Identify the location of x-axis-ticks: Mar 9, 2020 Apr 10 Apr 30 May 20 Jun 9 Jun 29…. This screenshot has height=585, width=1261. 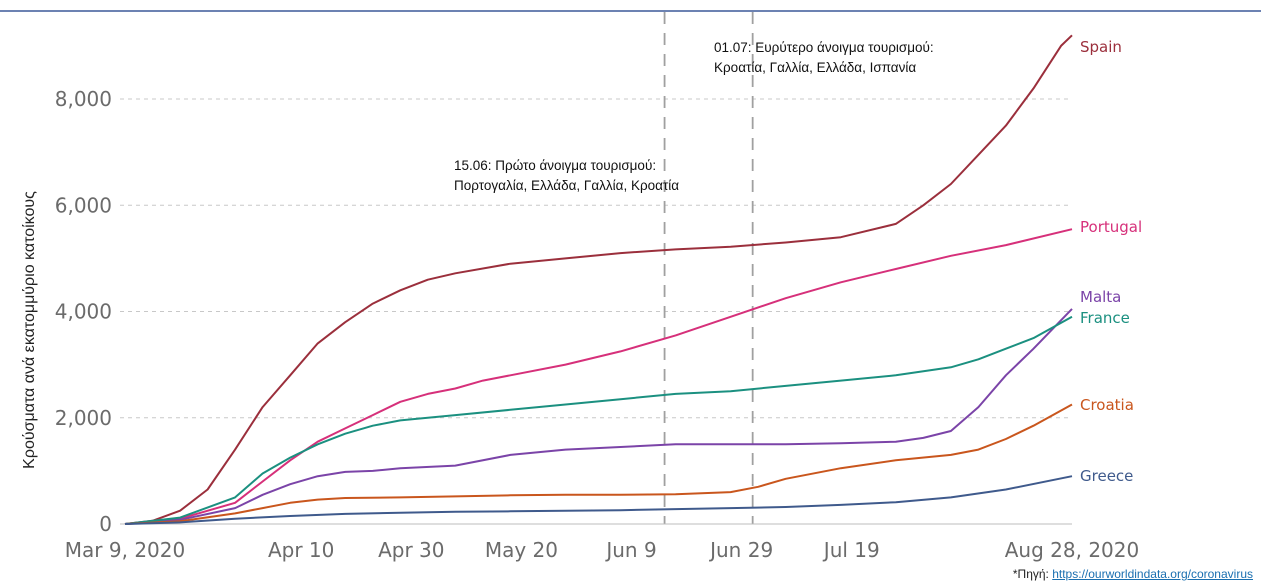
(602, 542).